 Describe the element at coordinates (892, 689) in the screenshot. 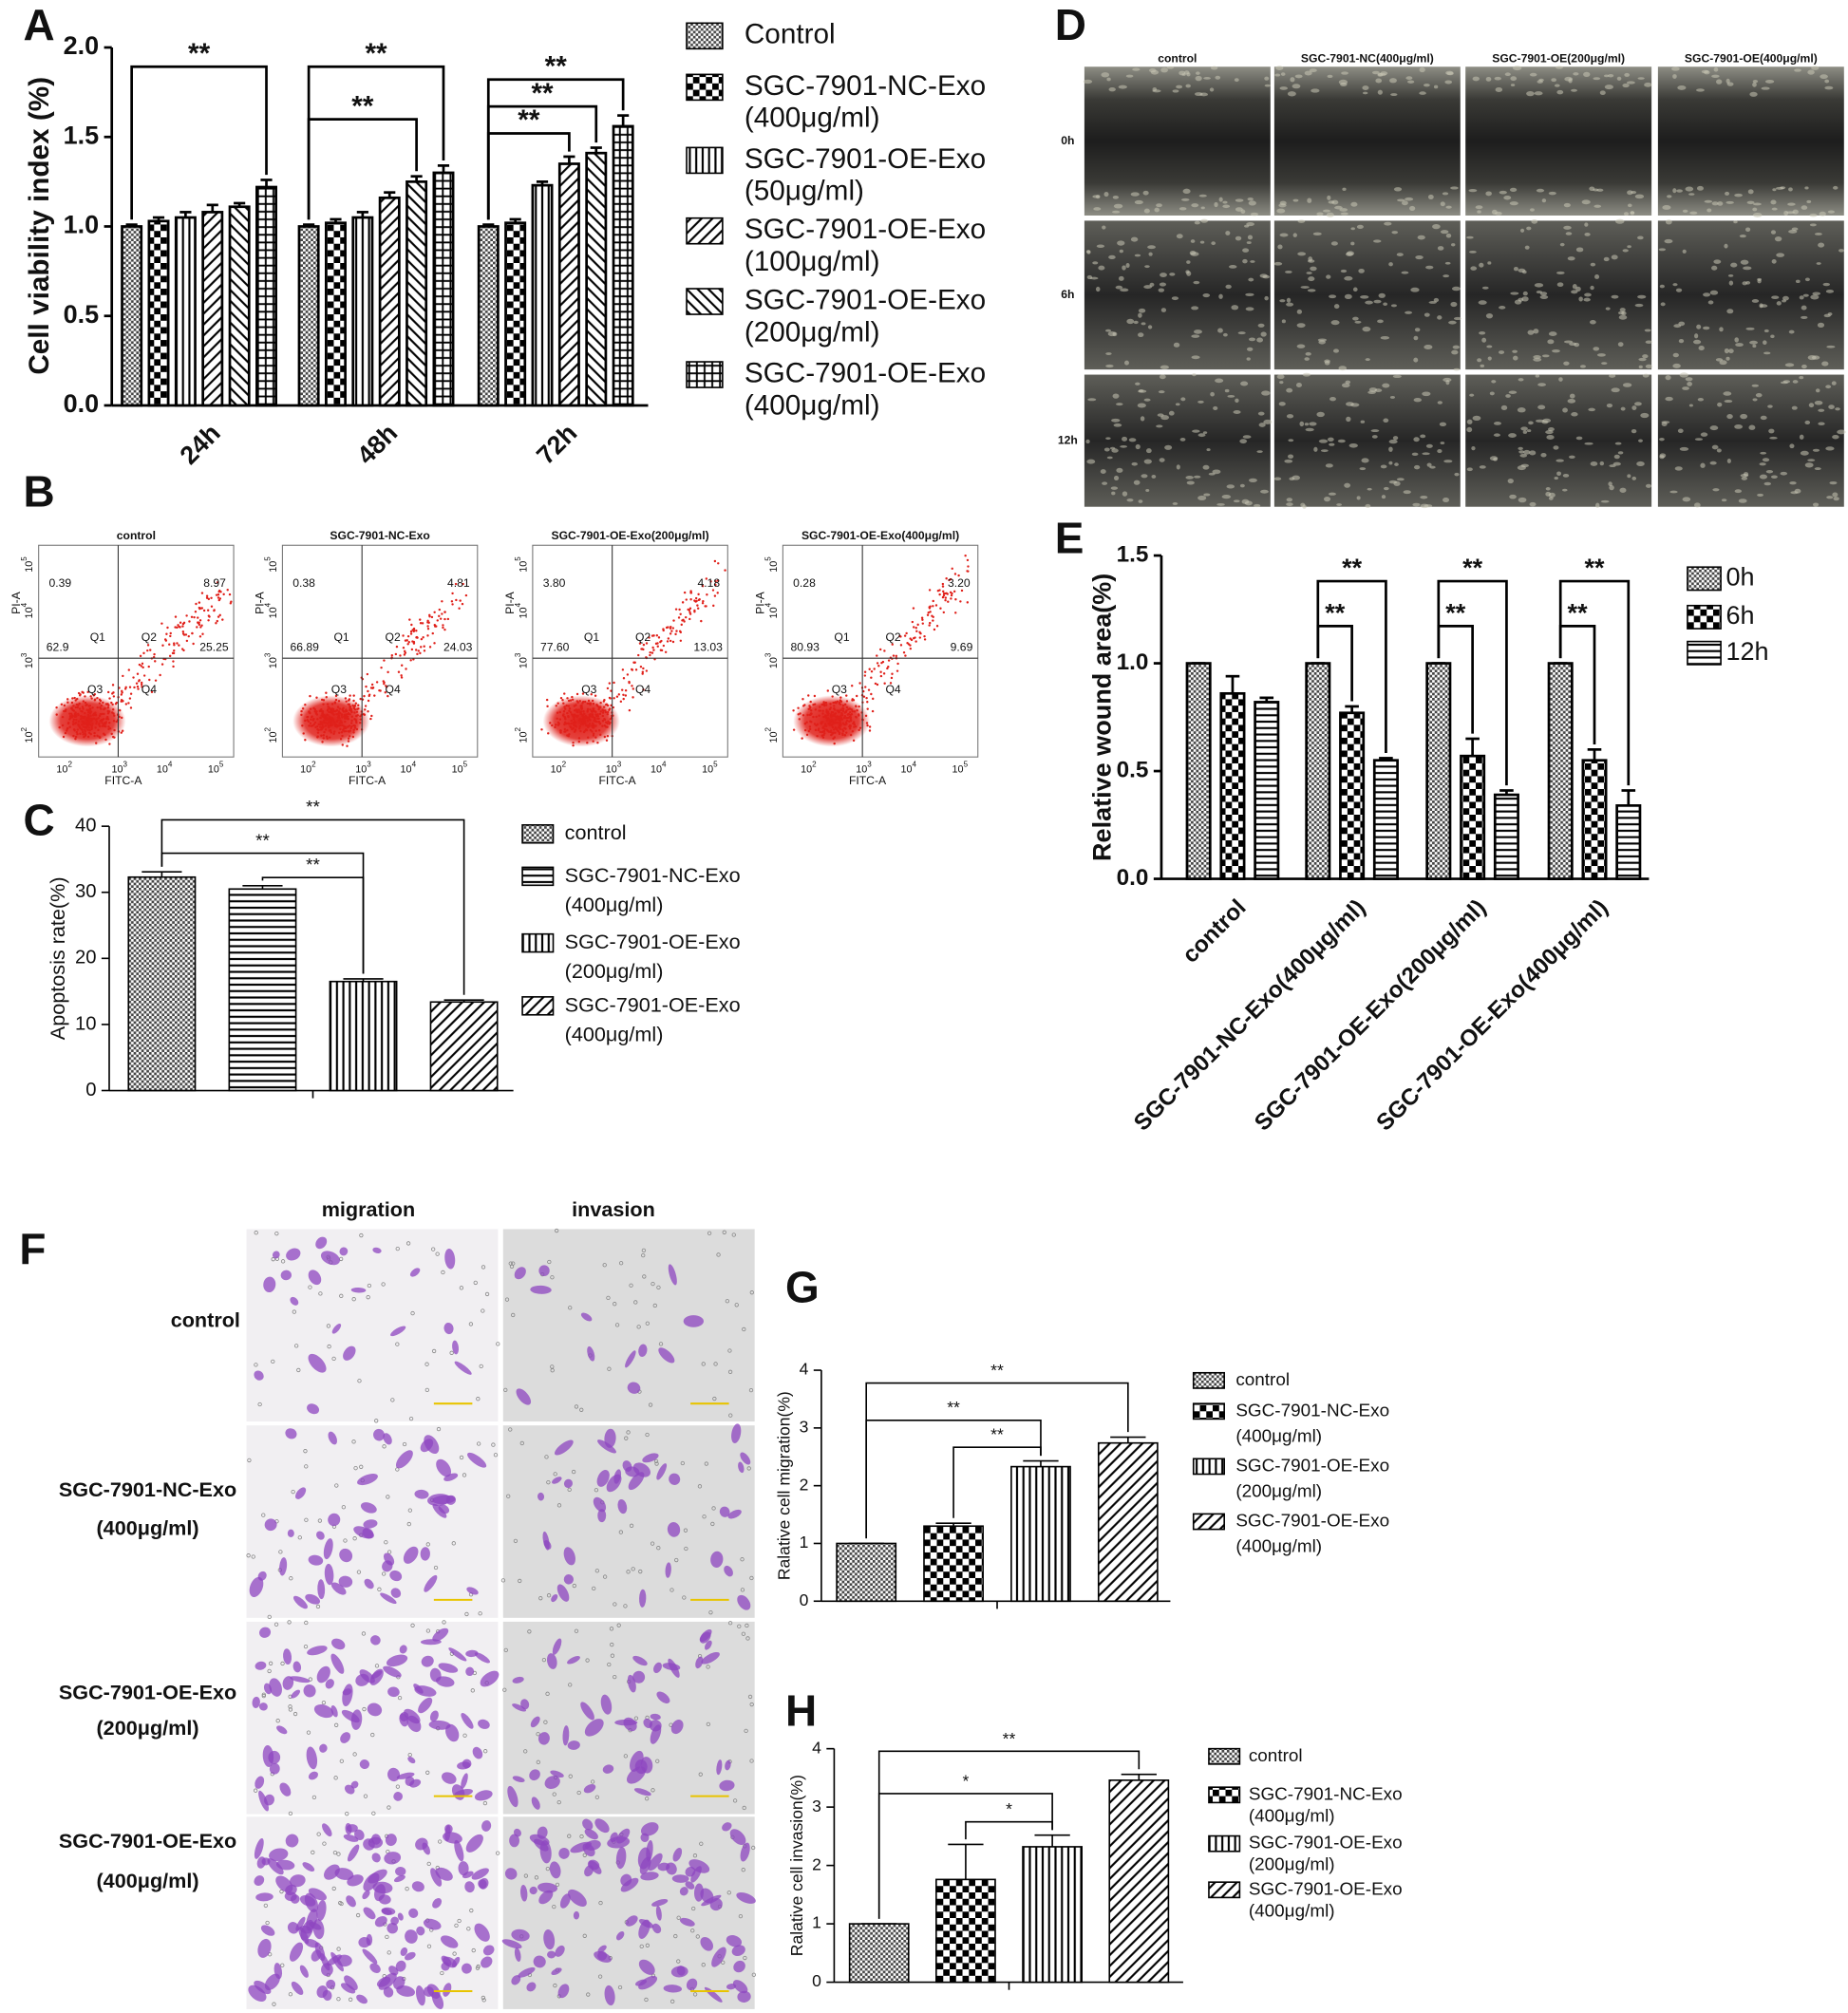

I see `quadrant-label: Q4` at that location.